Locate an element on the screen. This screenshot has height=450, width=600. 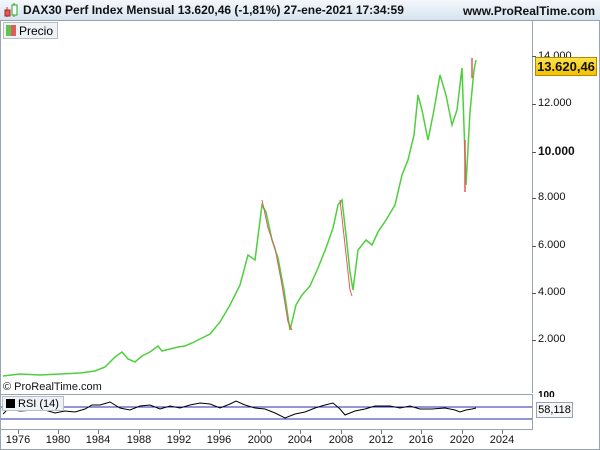
last-price-badge: 13.620,46 is located at coordinates (566, 66).